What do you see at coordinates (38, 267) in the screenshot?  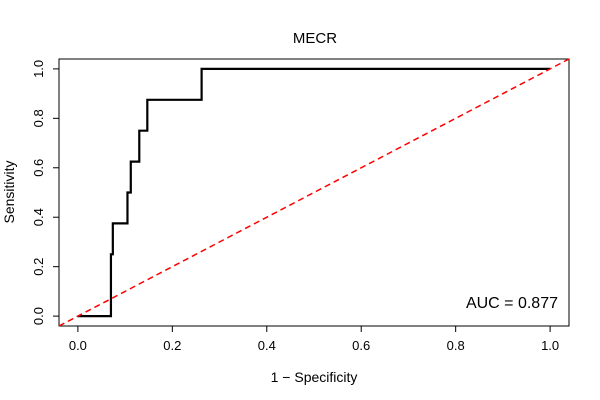 I see `y-tick-label: 0.2` at bounding box center [38, 267].